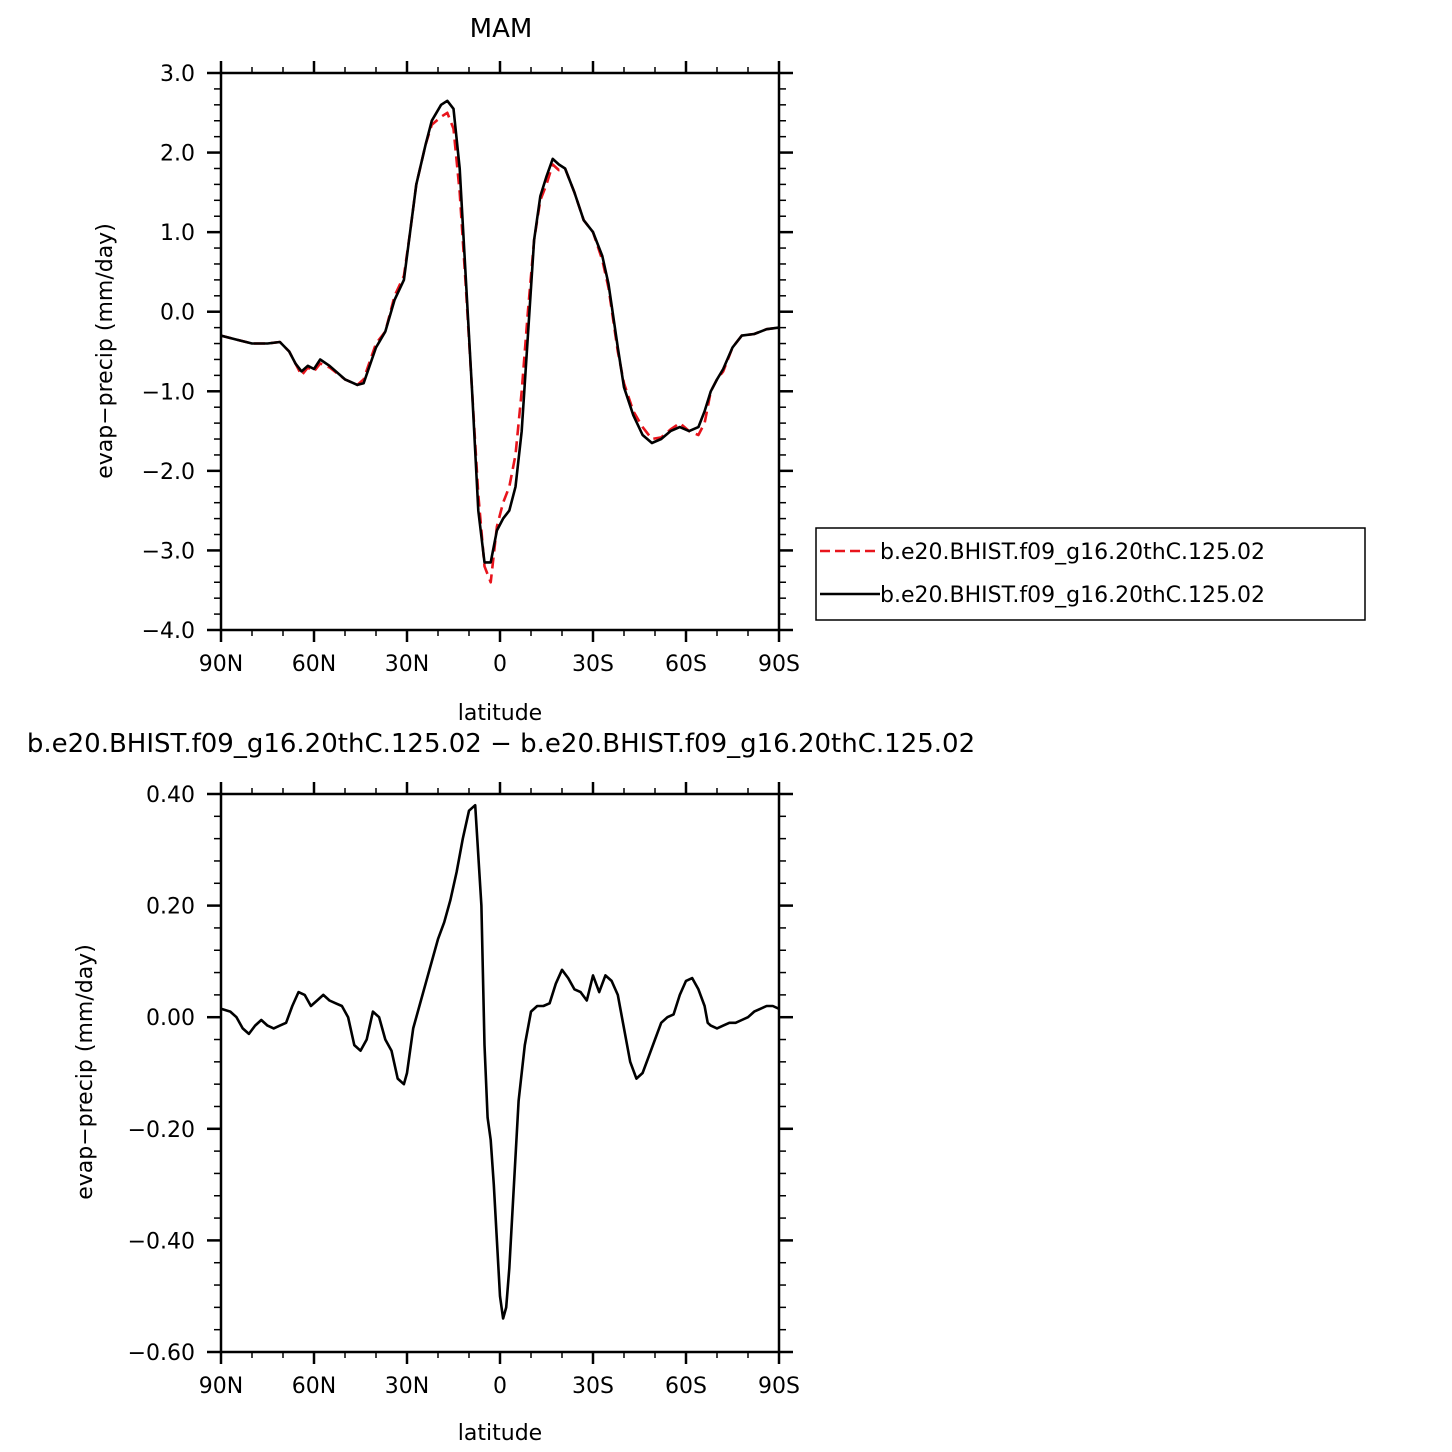 The width and height of the screenshot is (1452, 1452). What do you see at coordinates (168, 392) in the screenshot?
I see `panel-0-y-tick-label: −1.0` at bounding box center [168, 392].